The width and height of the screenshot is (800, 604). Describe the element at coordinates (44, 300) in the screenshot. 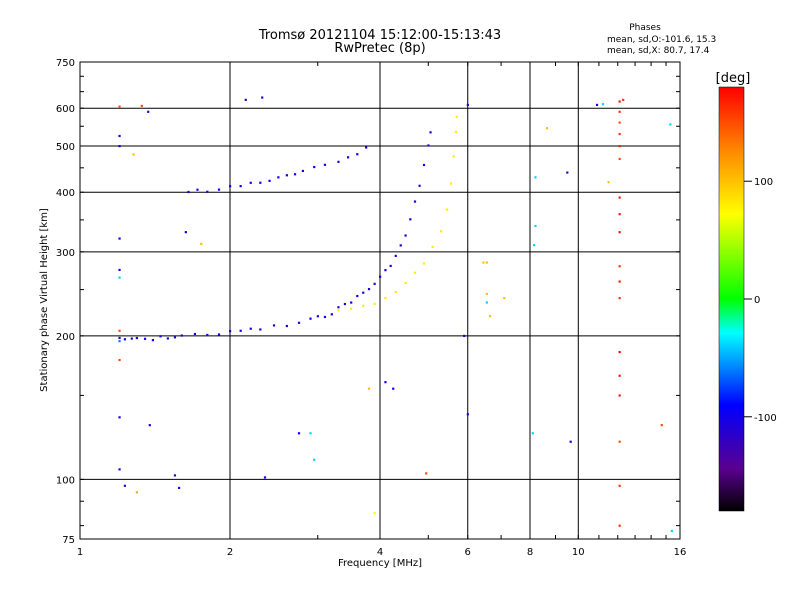

I see `y-axis-label: Stationary phase Virtual Height [km]` at that location.